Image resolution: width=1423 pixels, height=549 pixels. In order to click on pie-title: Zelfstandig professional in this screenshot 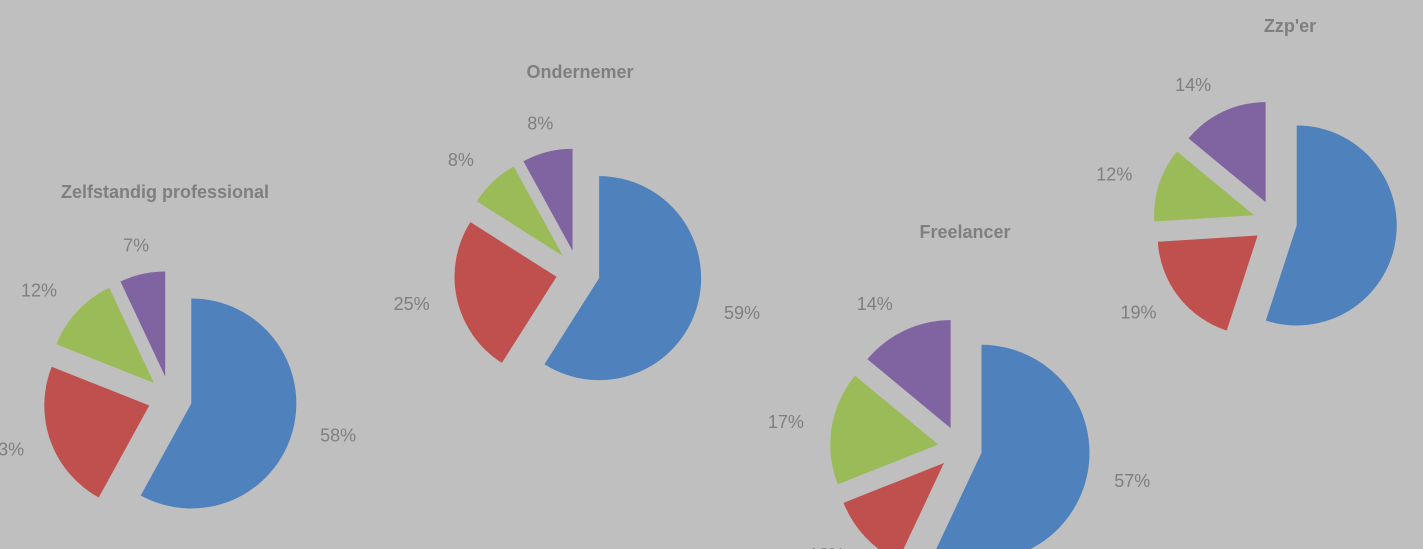, I will do `click(165, 192)`.